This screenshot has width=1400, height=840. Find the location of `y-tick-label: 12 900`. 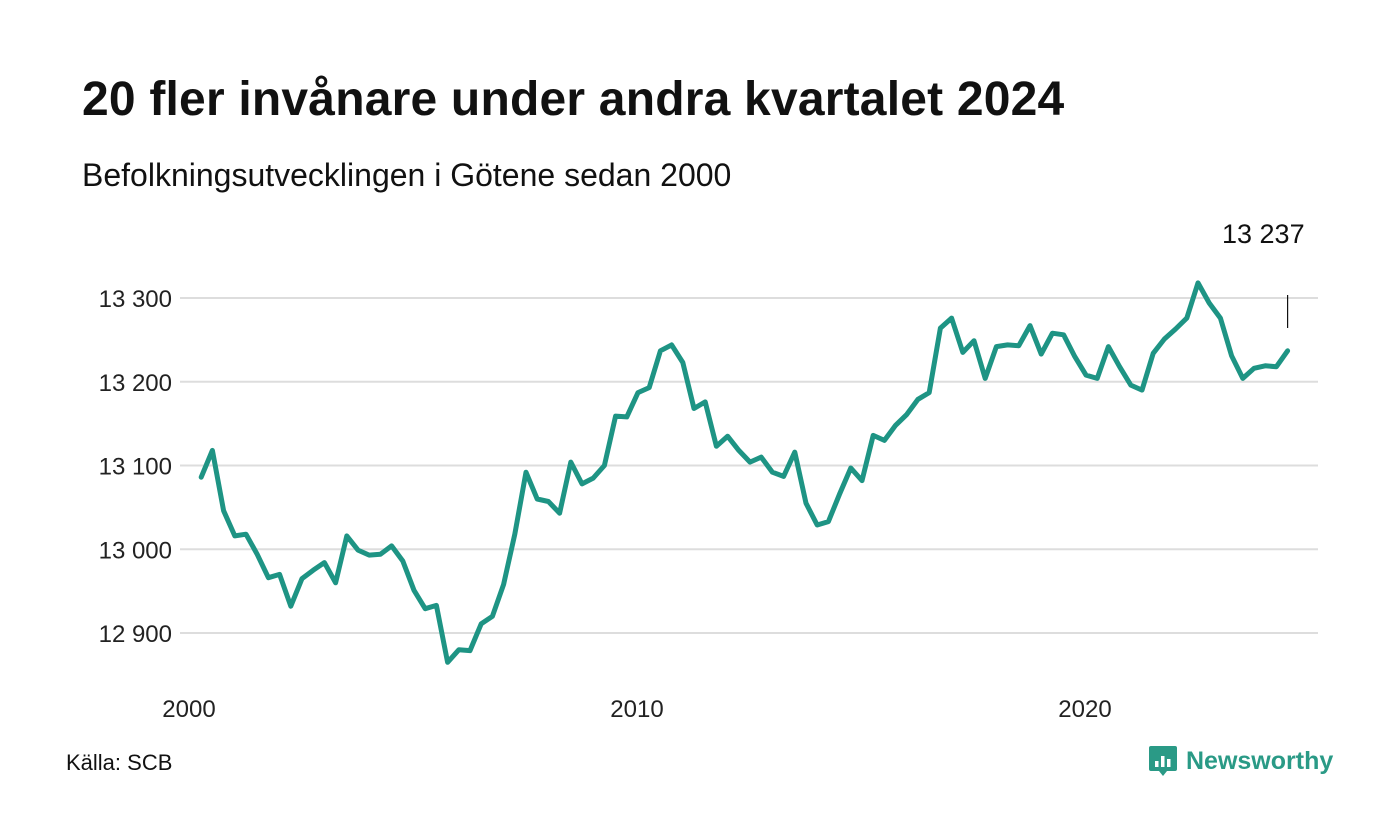

y-tick-label: 12 900 is located at coordinates (135, 634).